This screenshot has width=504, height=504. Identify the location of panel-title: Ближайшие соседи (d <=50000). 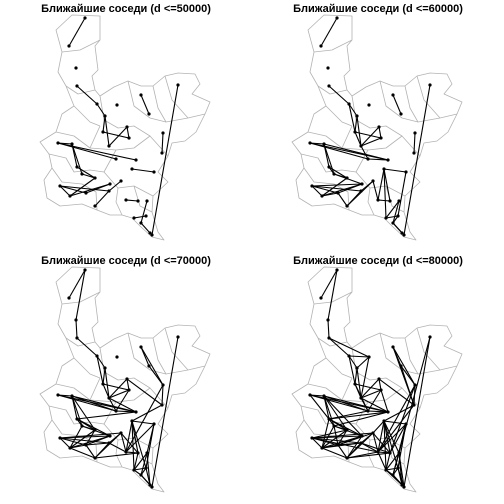
(126, 9).